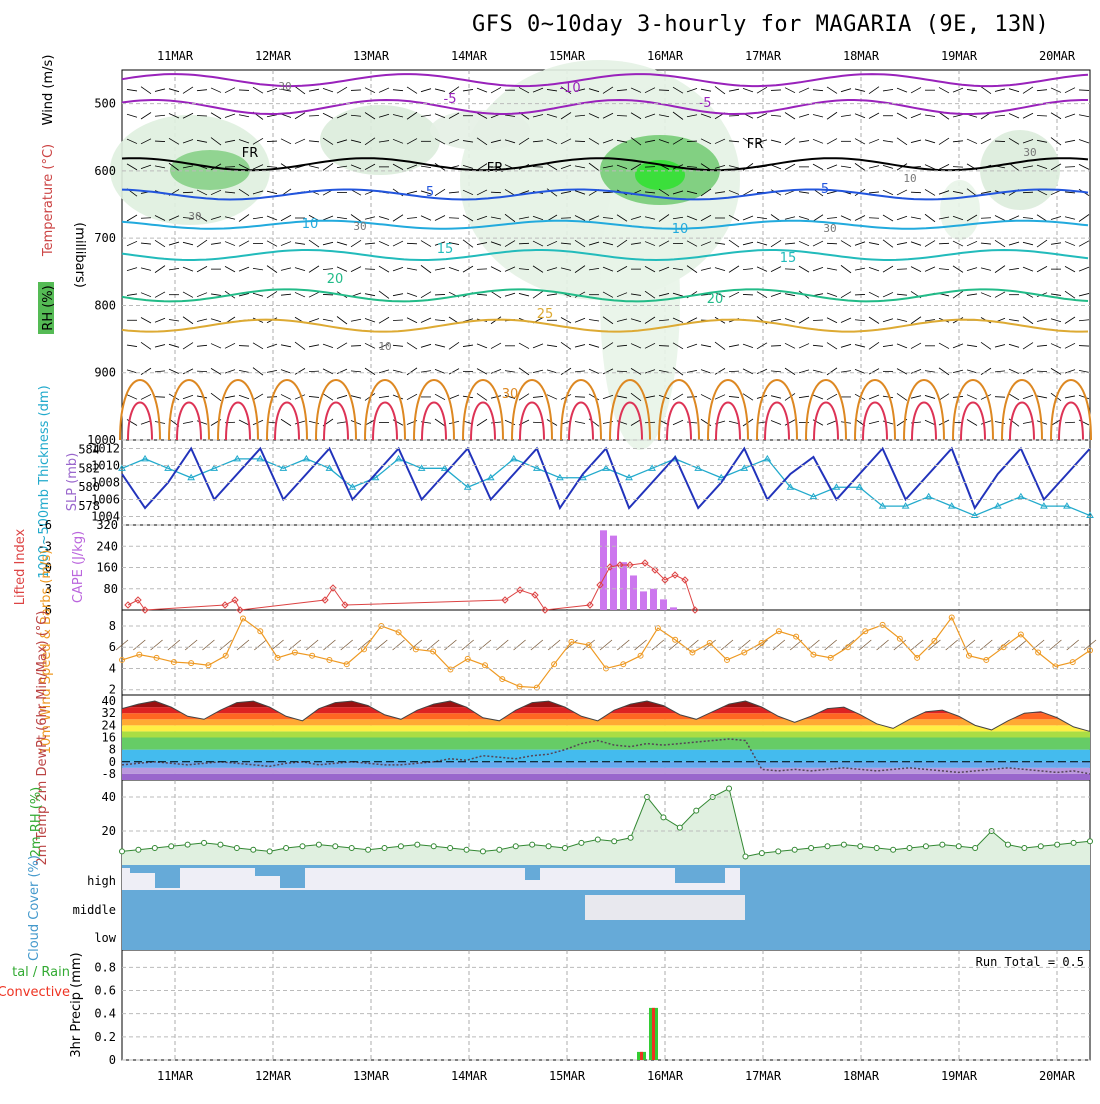  I want to click on arch-red, so click(532, 421).